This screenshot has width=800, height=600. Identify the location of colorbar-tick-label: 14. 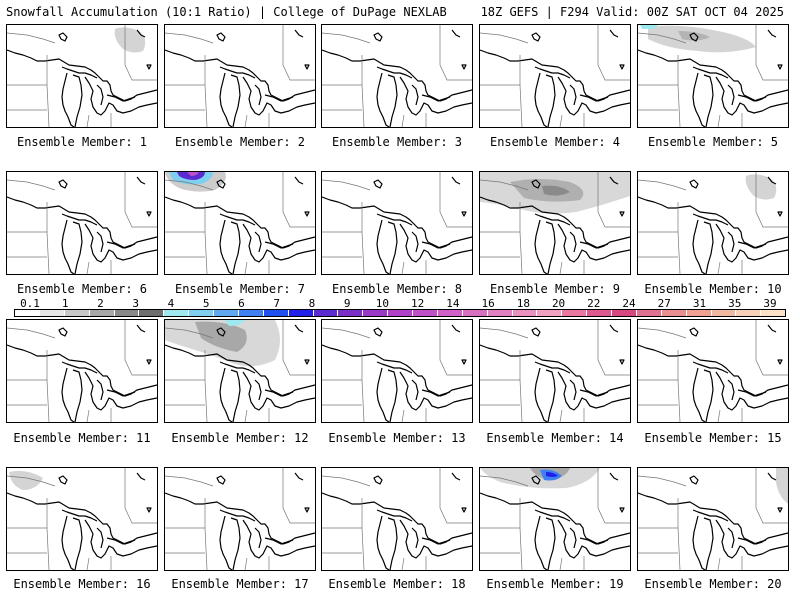
(453, 303).